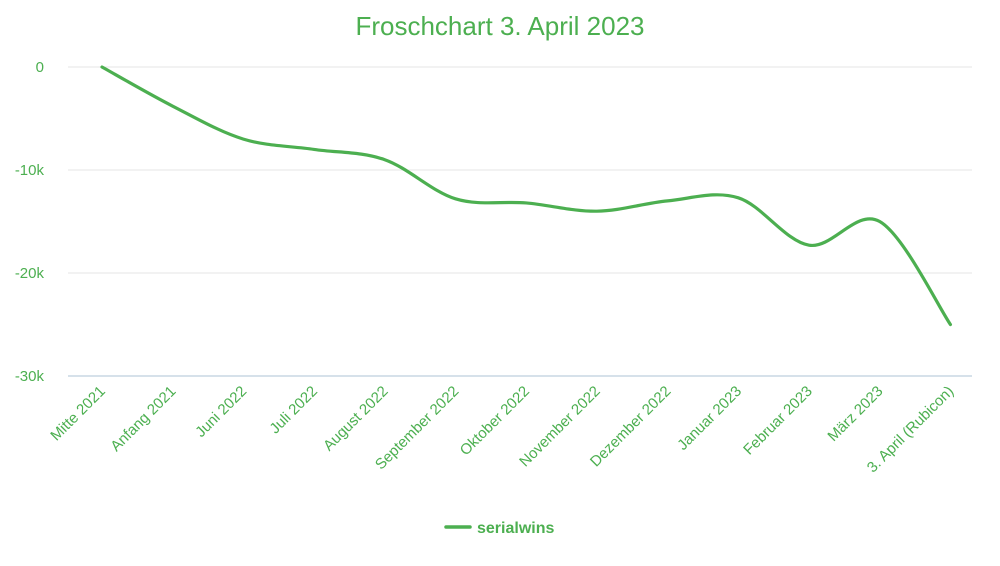 This screenshot has width=1000, height=566. I want to click on y-tick-label: -30k, so click(30, 376).